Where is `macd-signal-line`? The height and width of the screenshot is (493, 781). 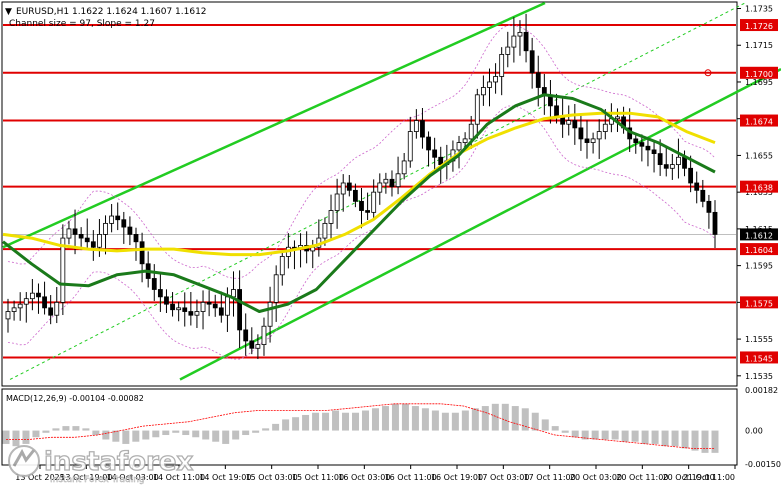 macd-signal-line is located at coordinates (360, 426).